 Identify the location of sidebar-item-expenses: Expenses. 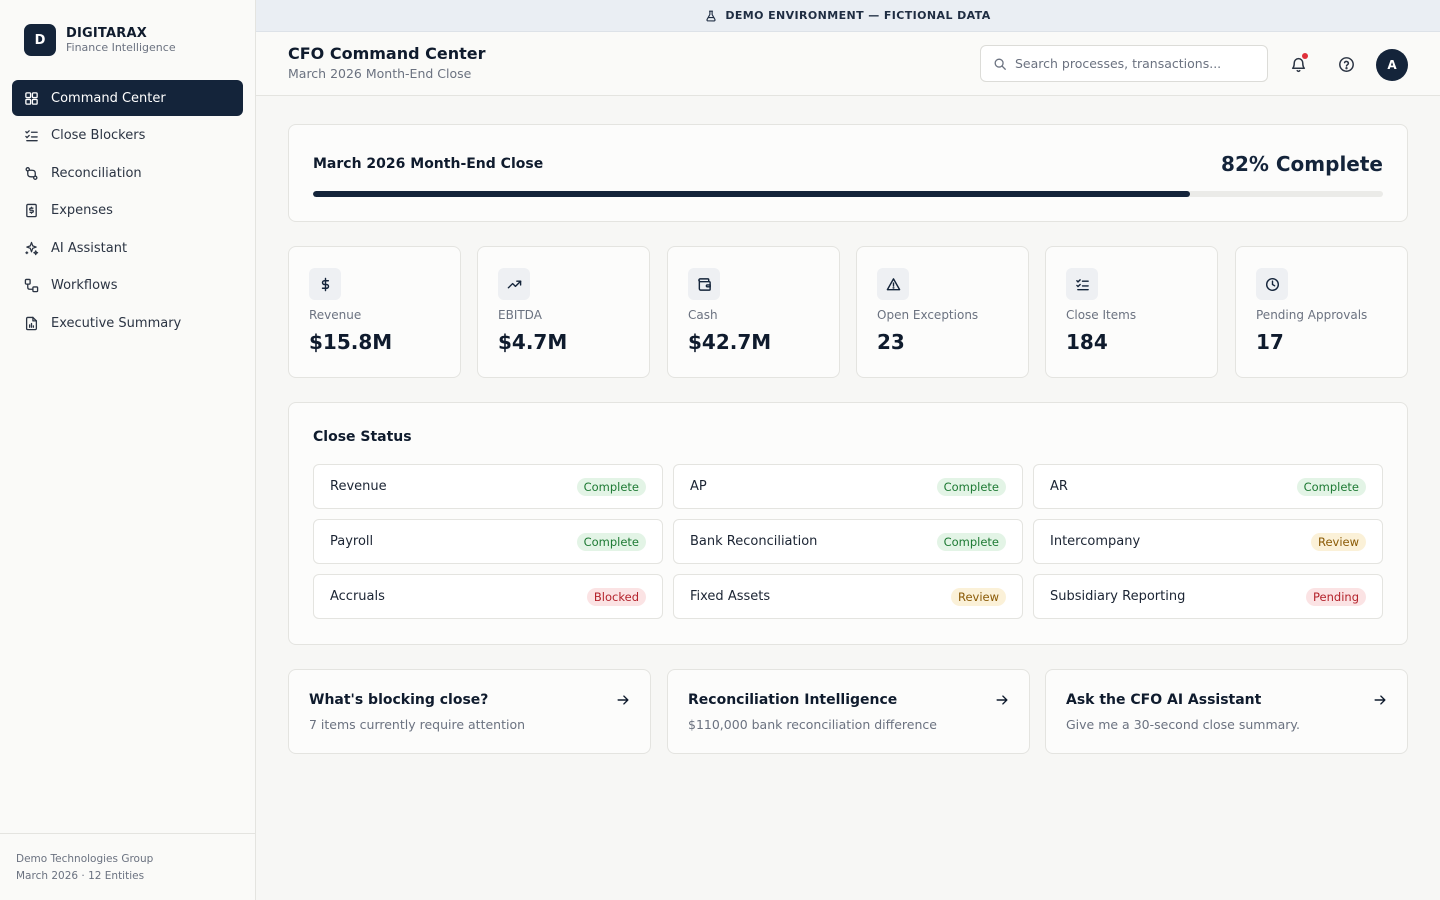
(127, 211).